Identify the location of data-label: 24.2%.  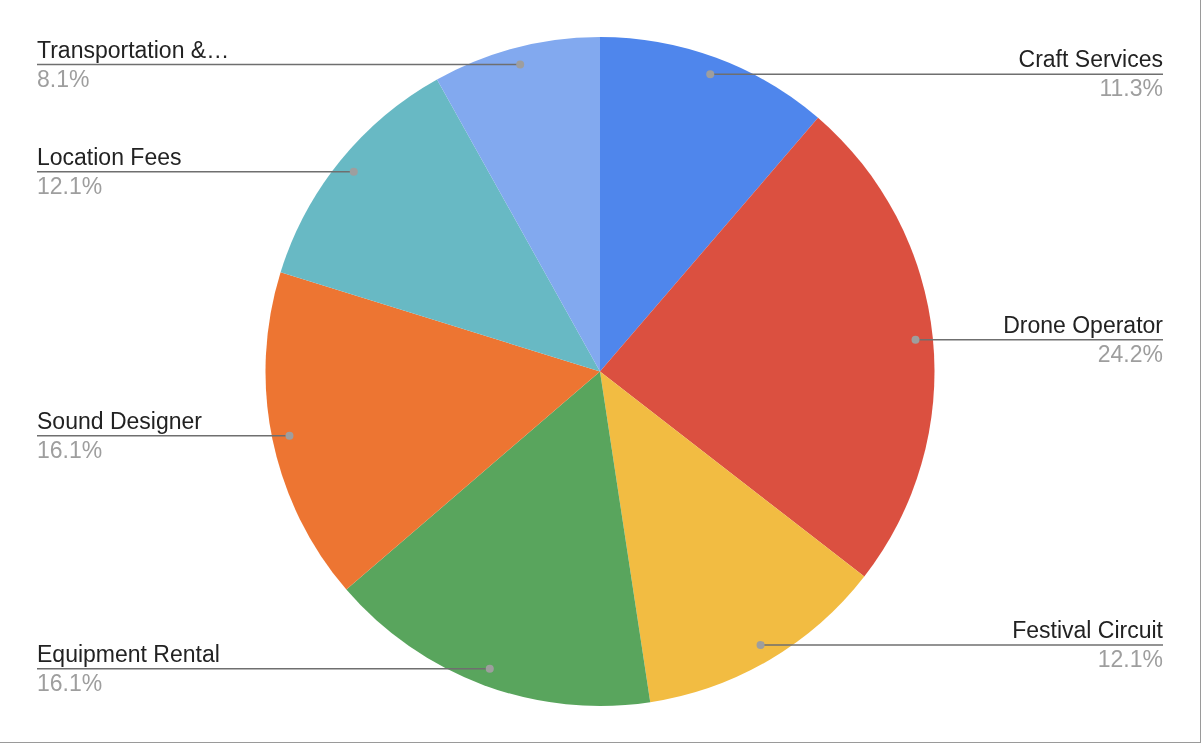
(1130, 353).